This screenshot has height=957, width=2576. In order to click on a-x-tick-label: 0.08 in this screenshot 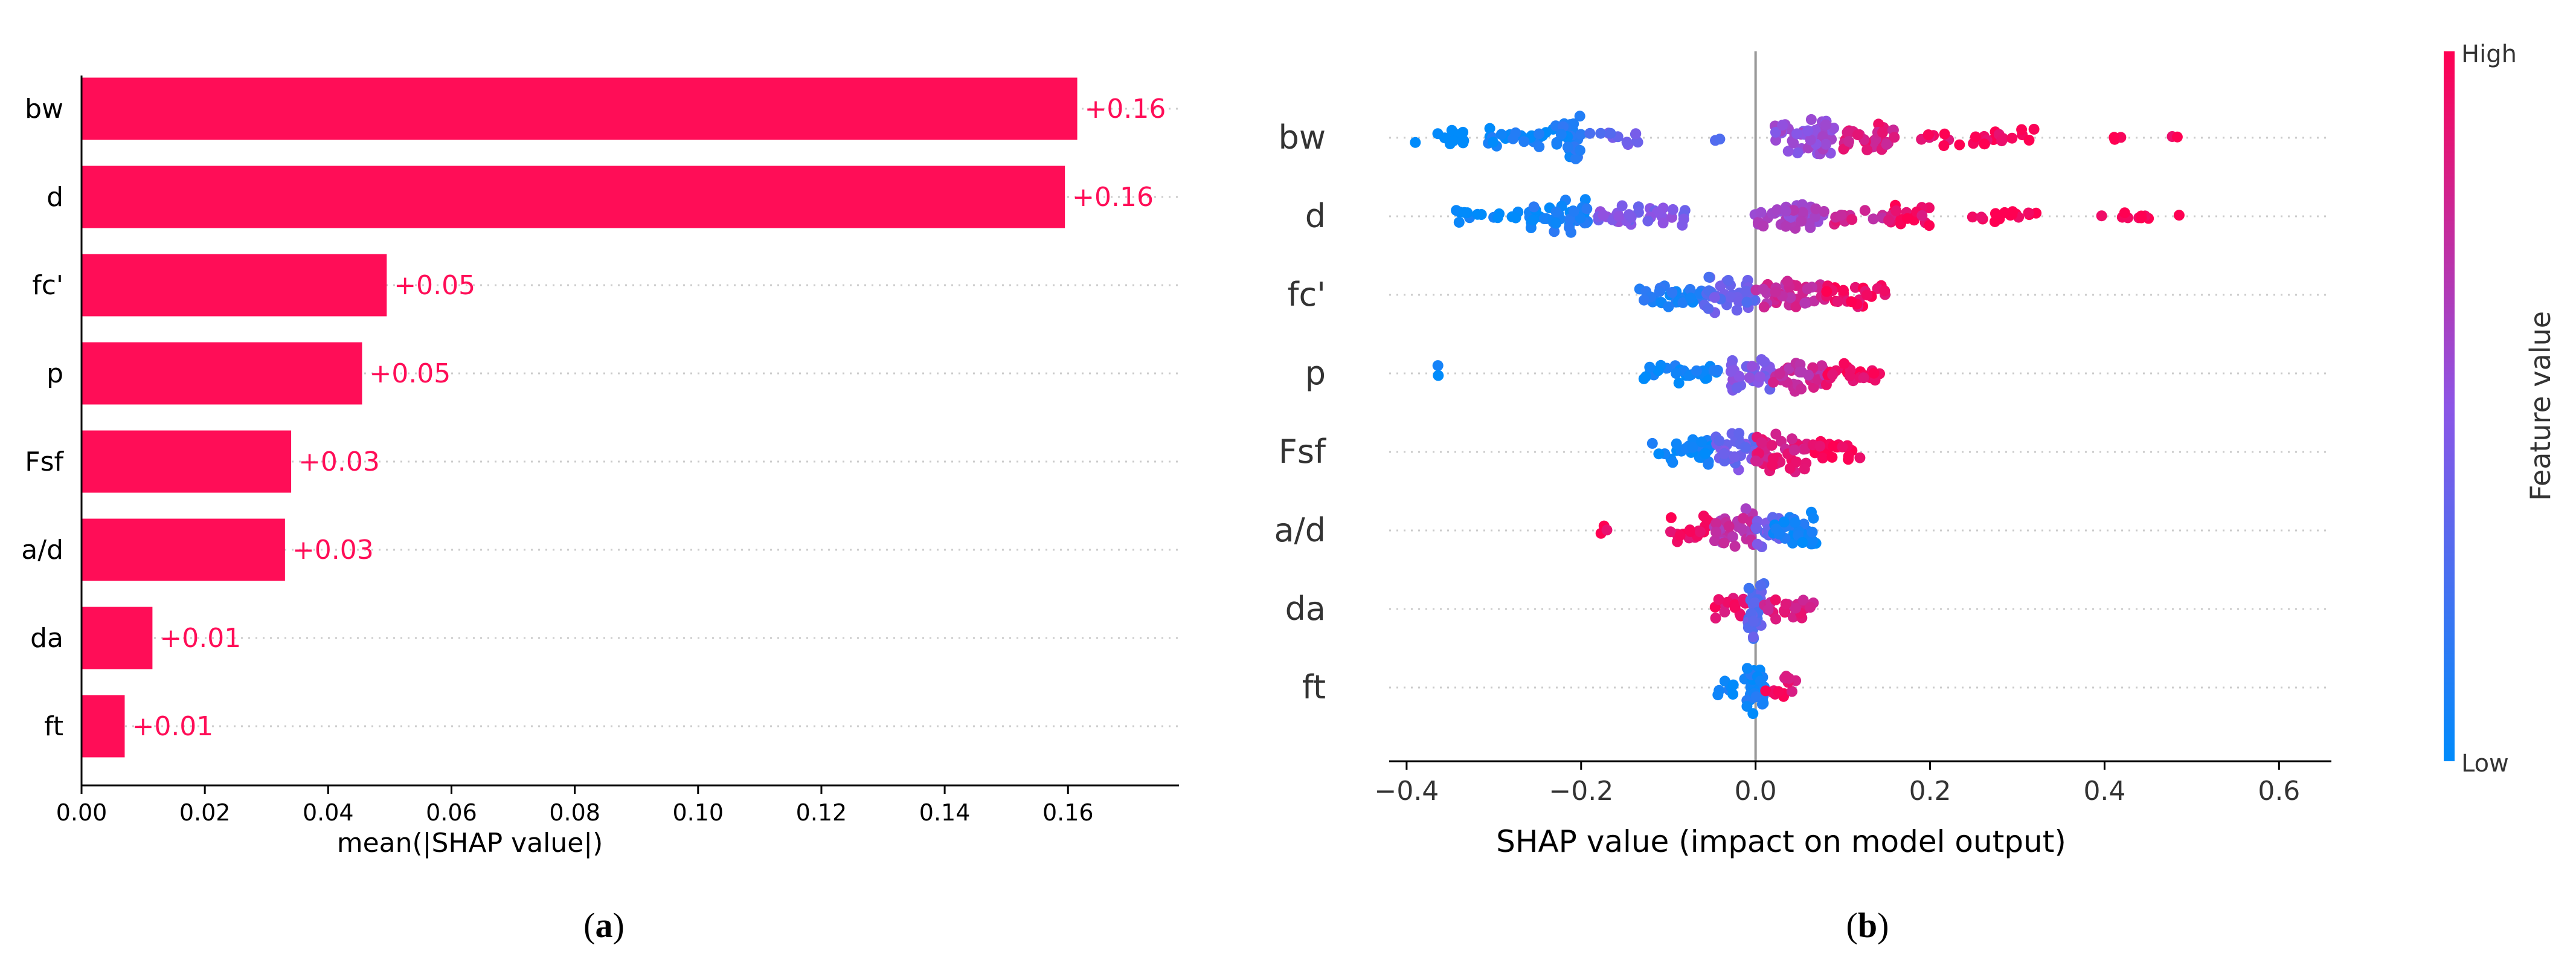, I will do `click(574, 812)`.